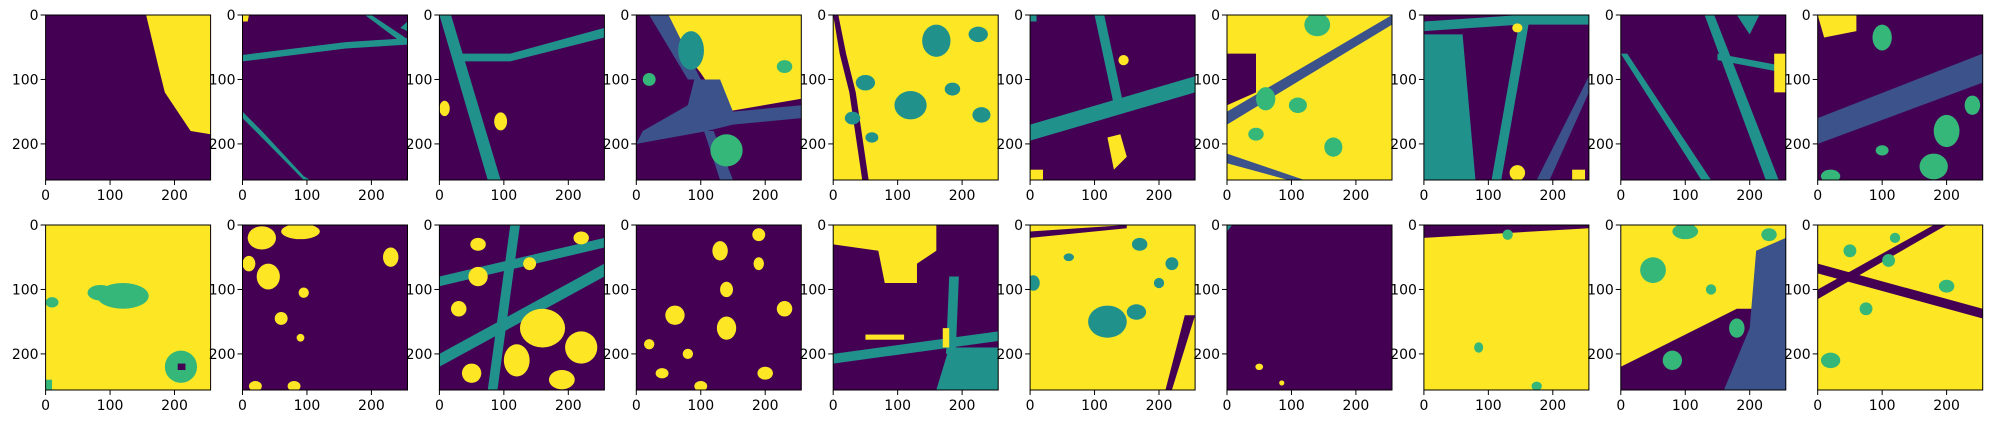 The height and width of the screenshot is (423, 1993). I want to click on panel-r0-c4, so click(916, 97).